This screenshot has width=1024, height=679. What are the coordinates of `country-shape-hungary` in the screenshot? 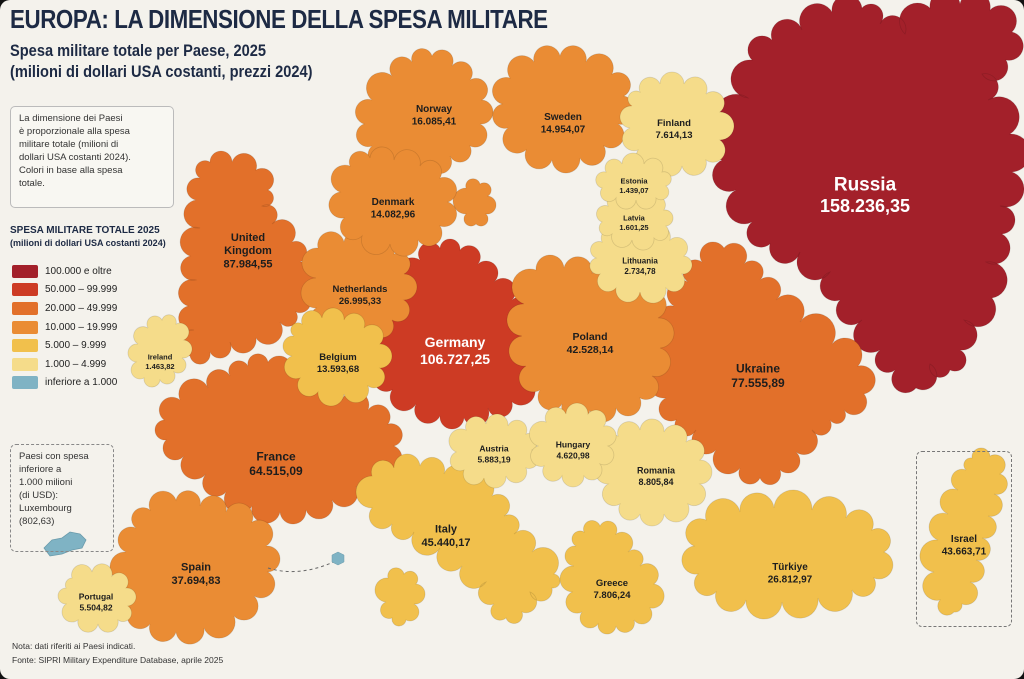 It's located at (573, 445).